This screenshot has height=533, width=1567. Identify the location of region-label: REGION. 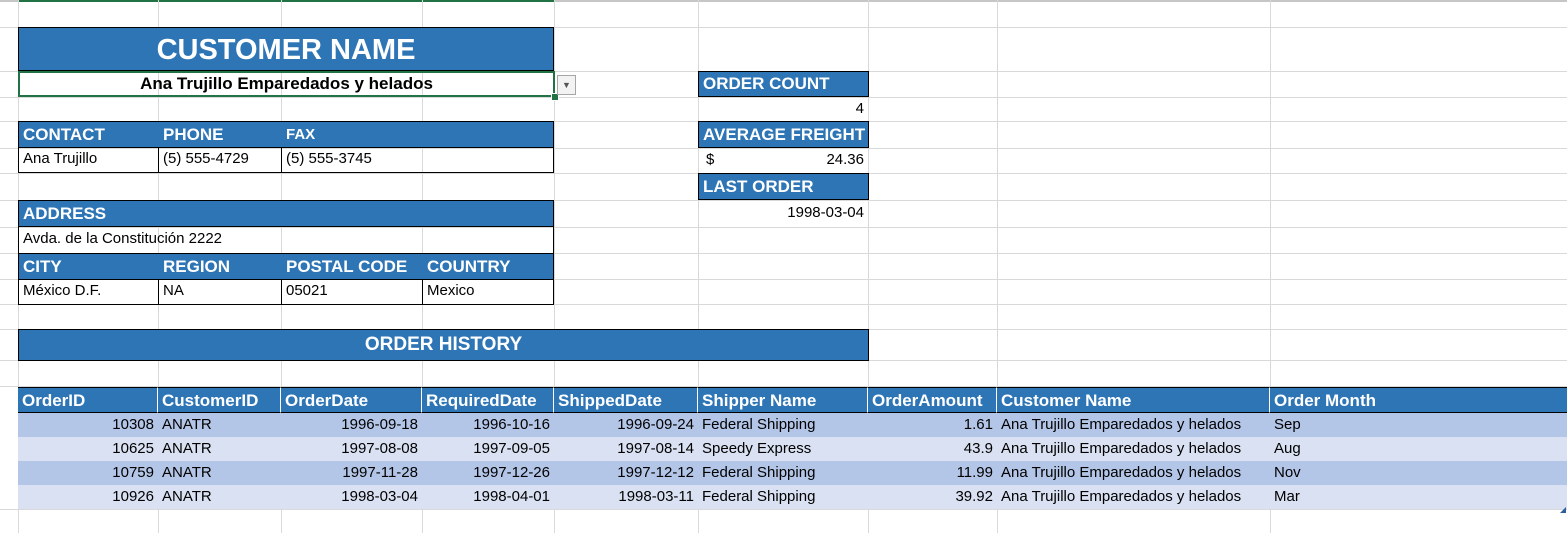
(197, 266).